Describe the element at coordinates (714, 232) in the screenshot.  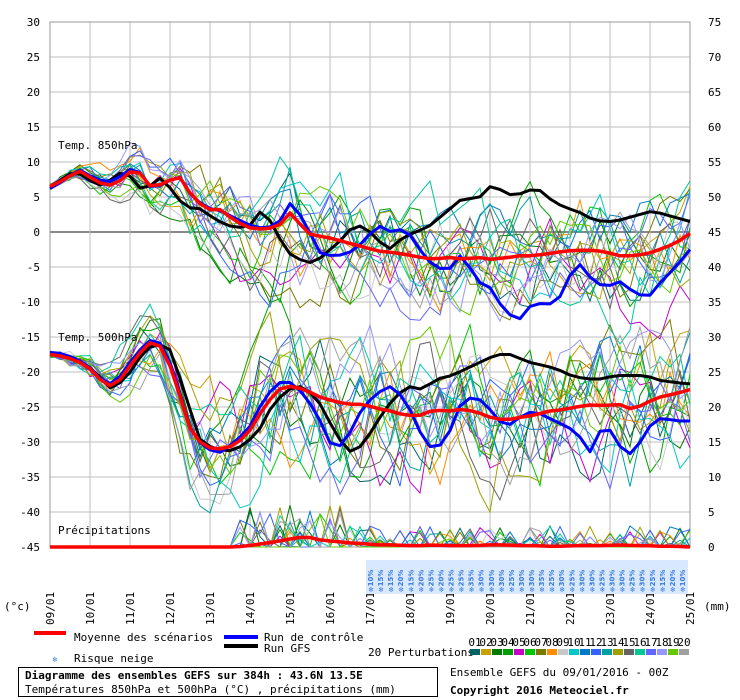
I see `y-tick-right: 45` at that location.